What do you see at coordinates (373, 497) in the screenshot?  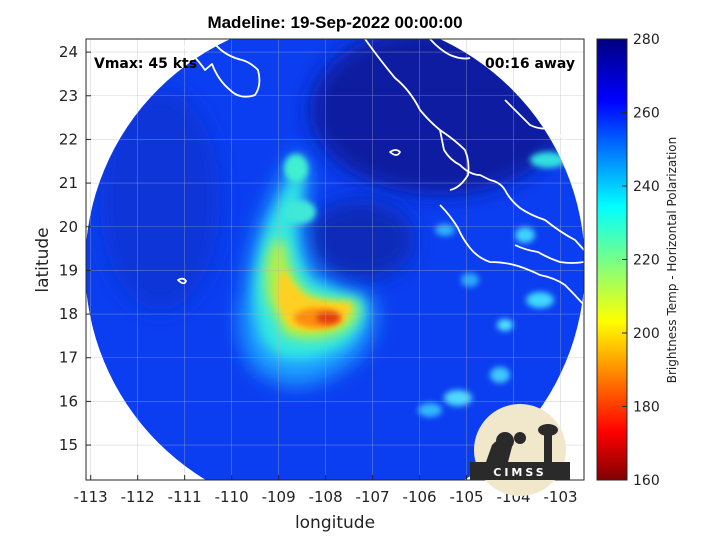 I see `x-tick-label: -107` at bounding box center [373, 497].